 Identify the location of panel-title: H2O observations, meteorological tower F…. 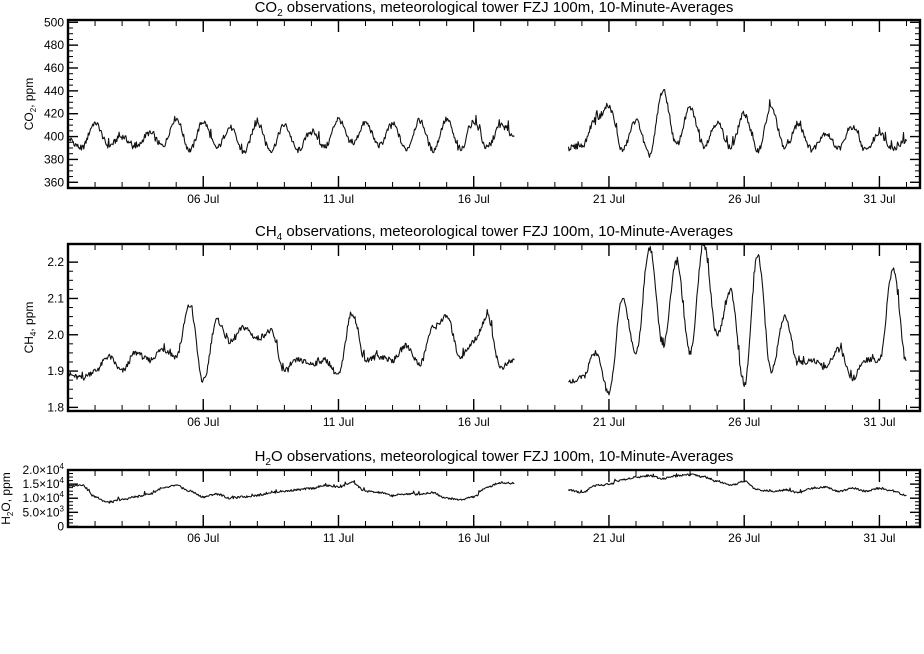
(494, 458).